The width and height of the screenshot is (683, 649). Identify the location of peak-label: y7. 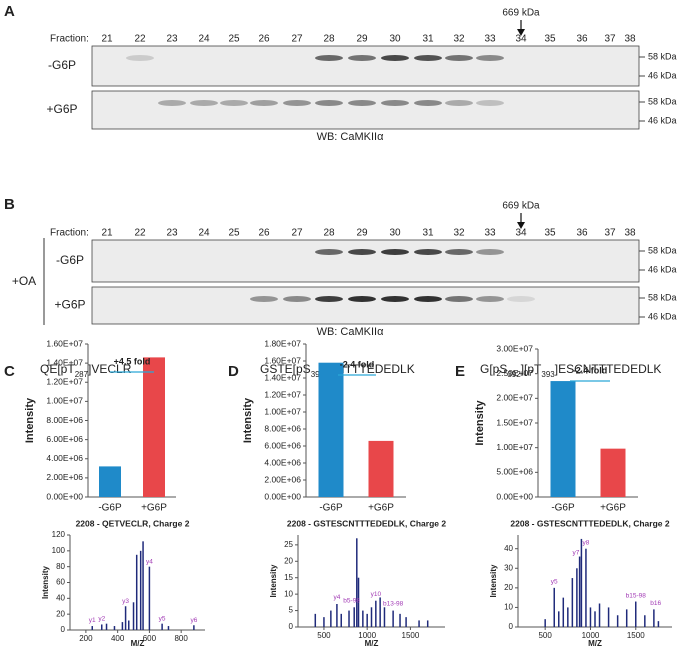
(576, 552).